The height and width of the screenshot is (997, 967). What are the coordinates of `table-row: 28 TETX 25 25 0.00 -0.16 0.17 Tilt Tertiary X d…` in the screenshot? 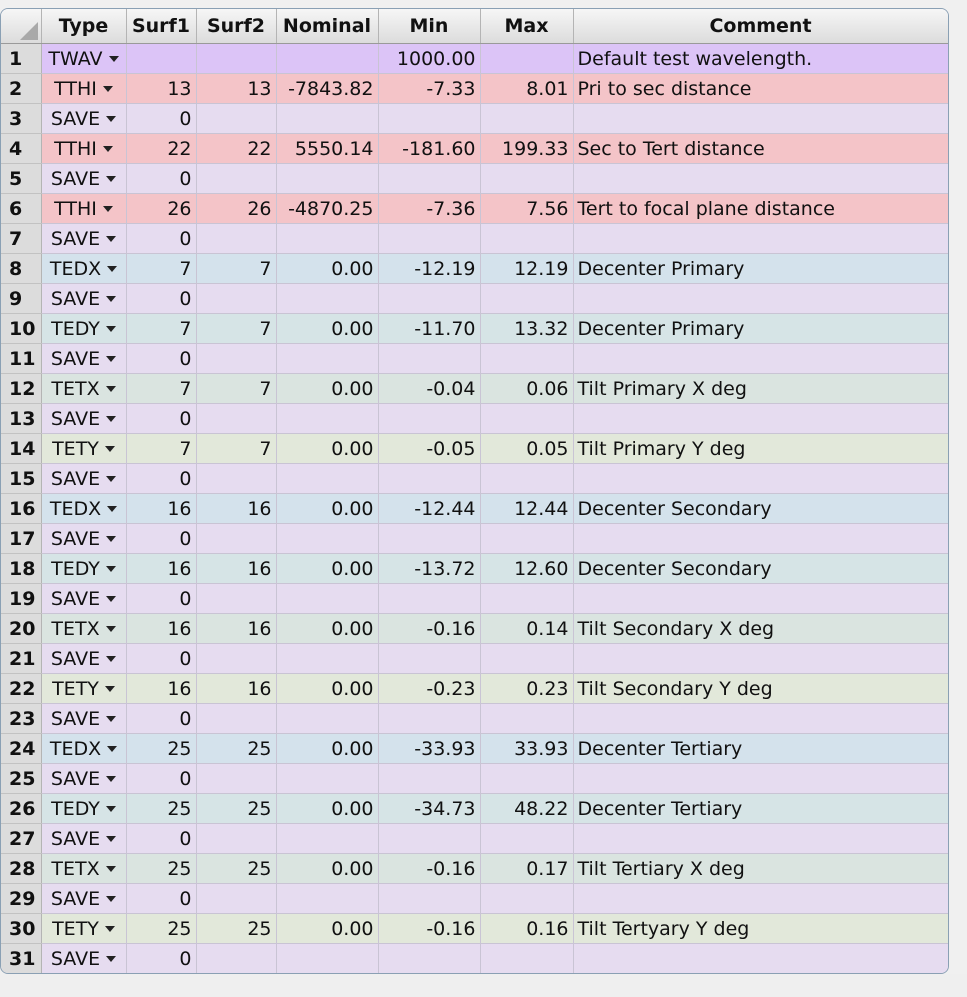 It's located at (474, 868).